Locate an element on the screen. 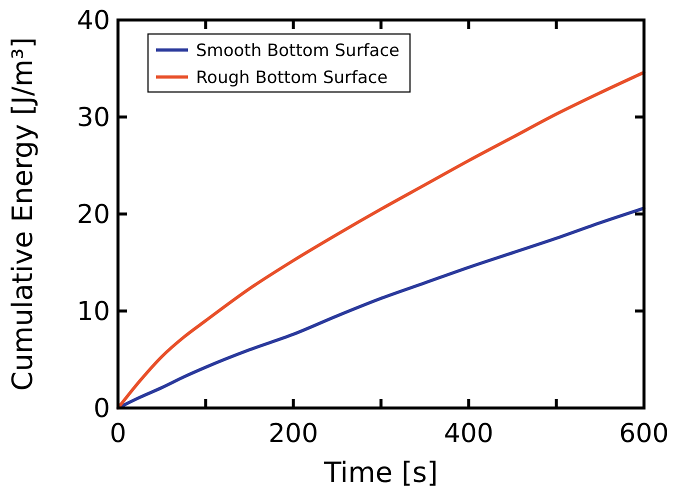 This screenshot has width=680, height=500. legend-label: Smooth Bottom Surface is located at coordinates (298, 50).